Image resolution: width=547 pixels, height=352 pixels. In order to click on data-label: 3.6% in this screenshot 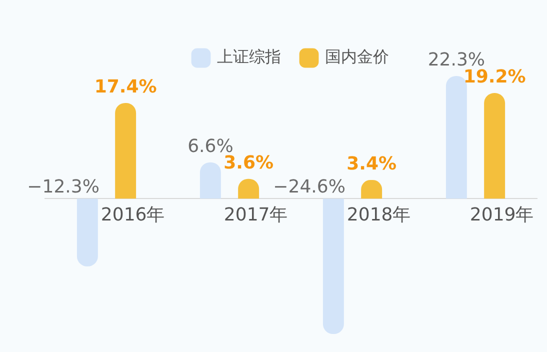, I will do `click(249, 163)`.